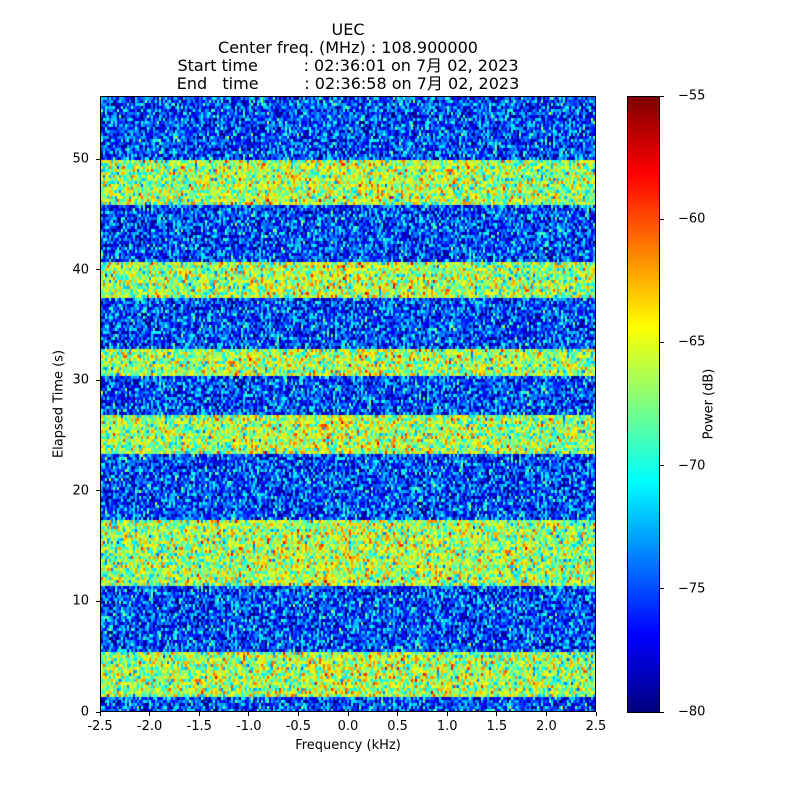  Describe the element at coordinates (596, 726) in the screenshot. I see `x-tick-label: 2.5` at that location.